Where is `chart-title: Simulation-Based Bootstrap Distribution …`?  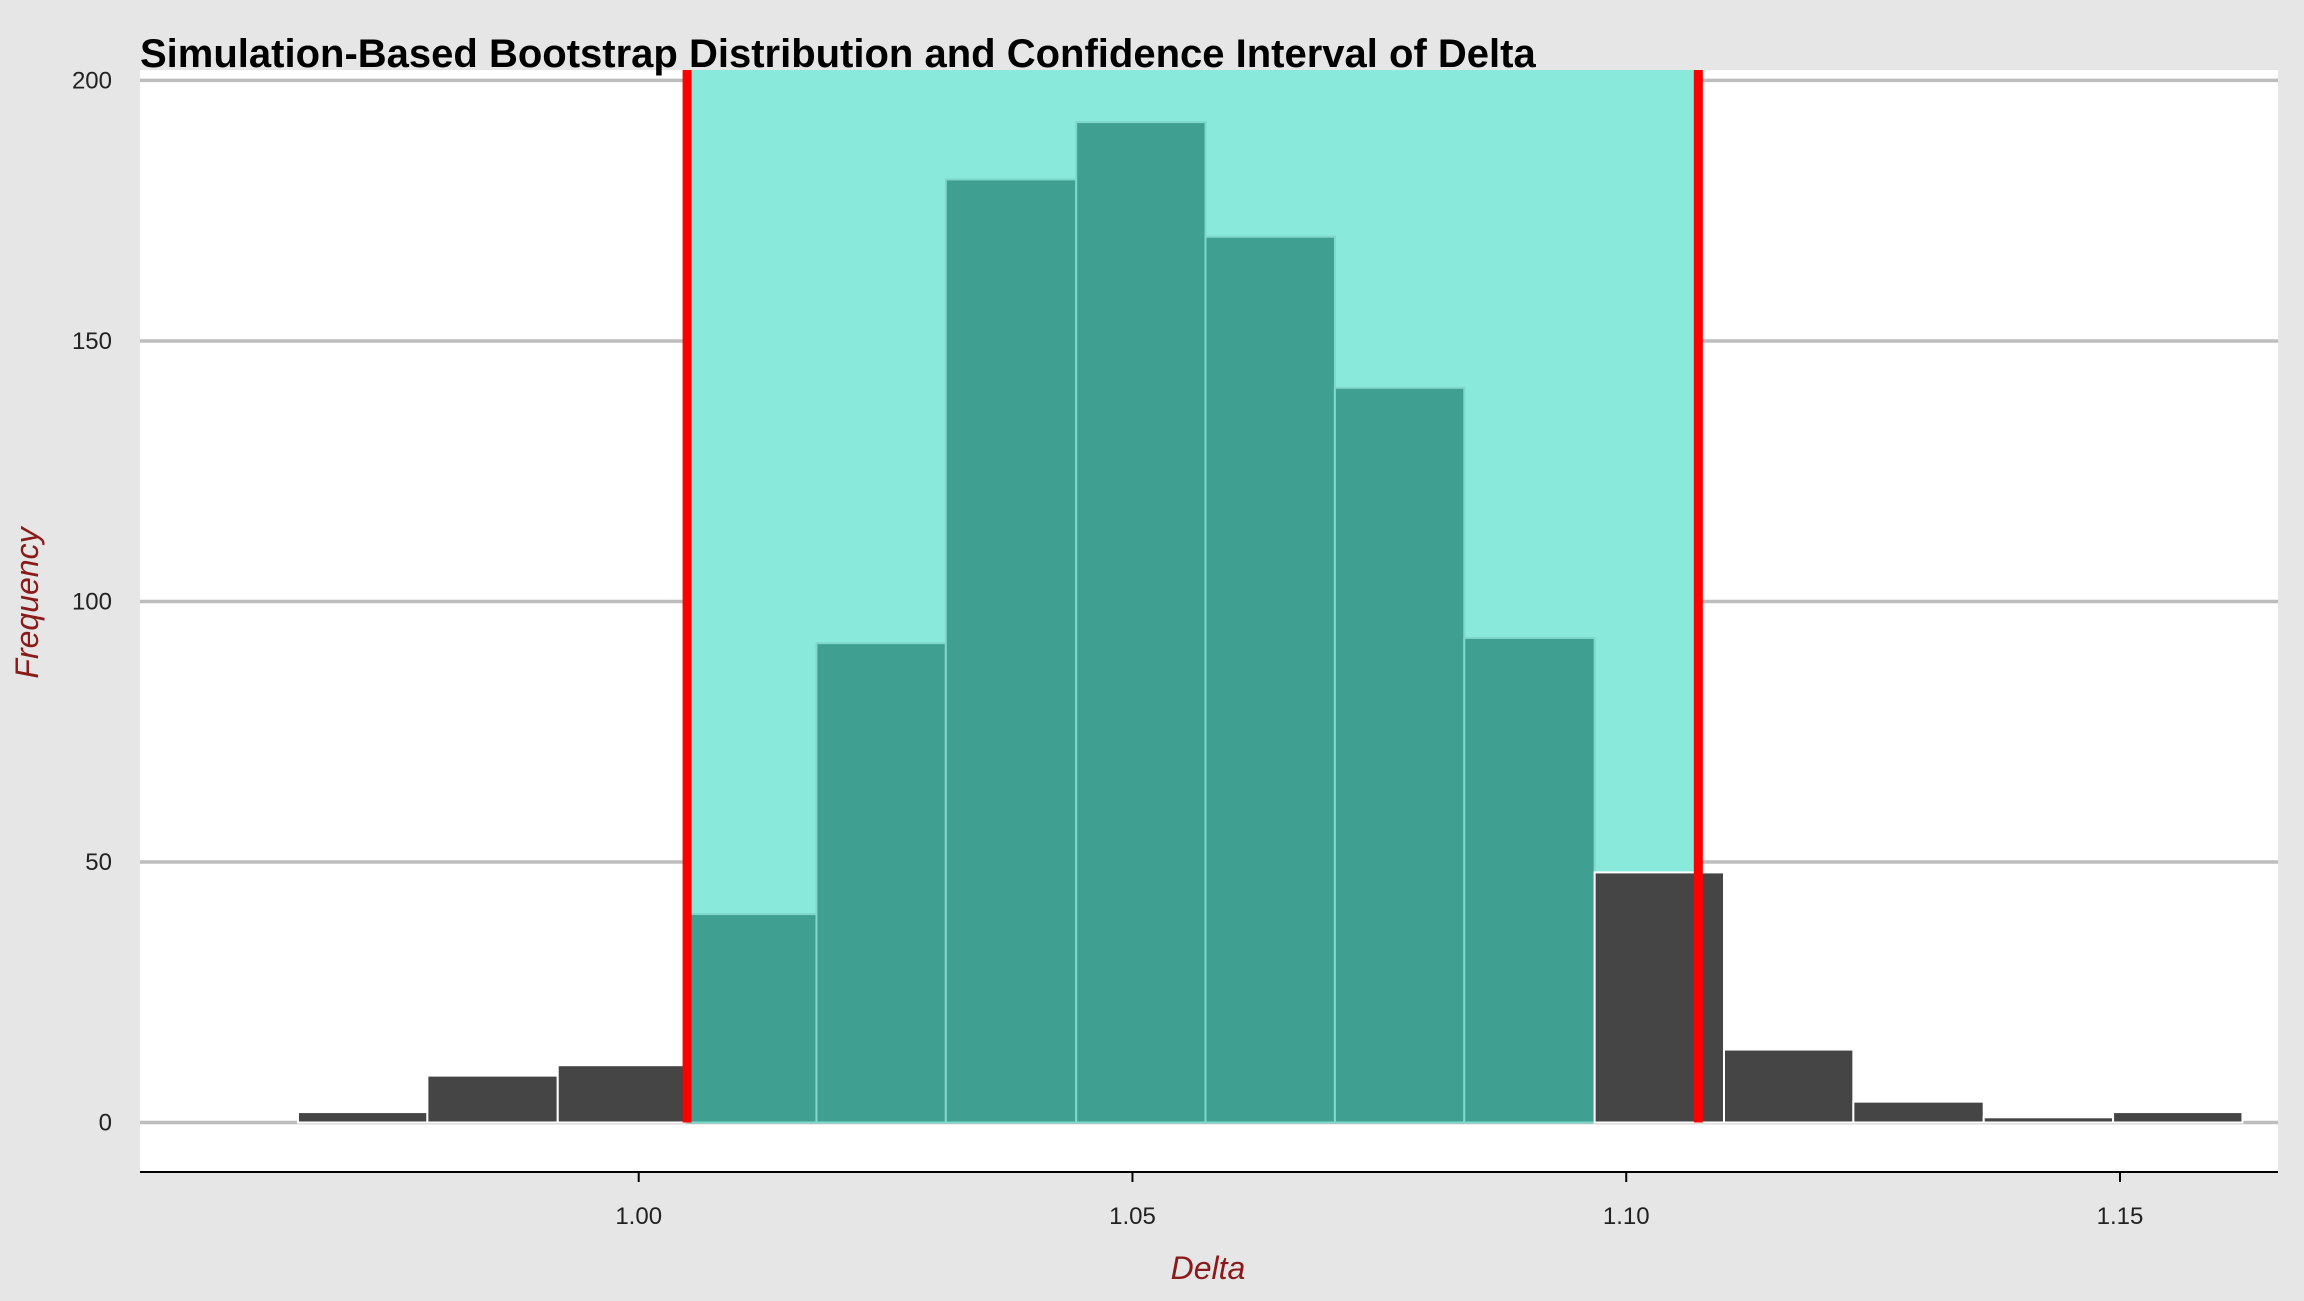
chart-title: Simulation-Based Bootstrap Distribution … is located at coordinates (838, 54).